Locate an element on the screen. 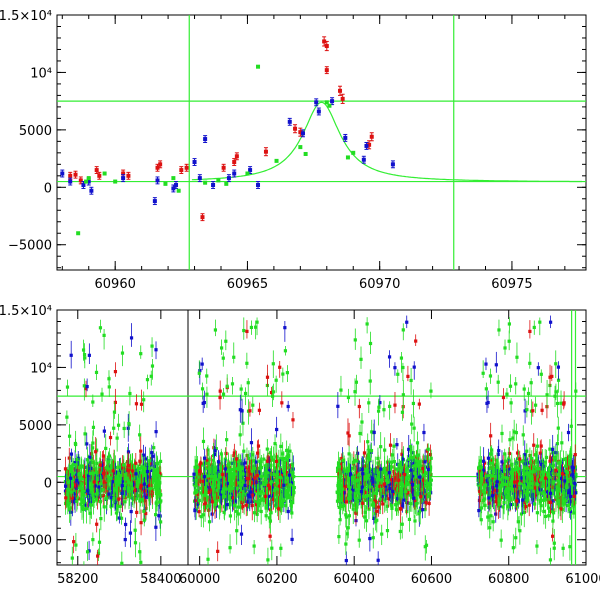  bottom-xtick-label: 60400 is located at coordinates (354, 579).